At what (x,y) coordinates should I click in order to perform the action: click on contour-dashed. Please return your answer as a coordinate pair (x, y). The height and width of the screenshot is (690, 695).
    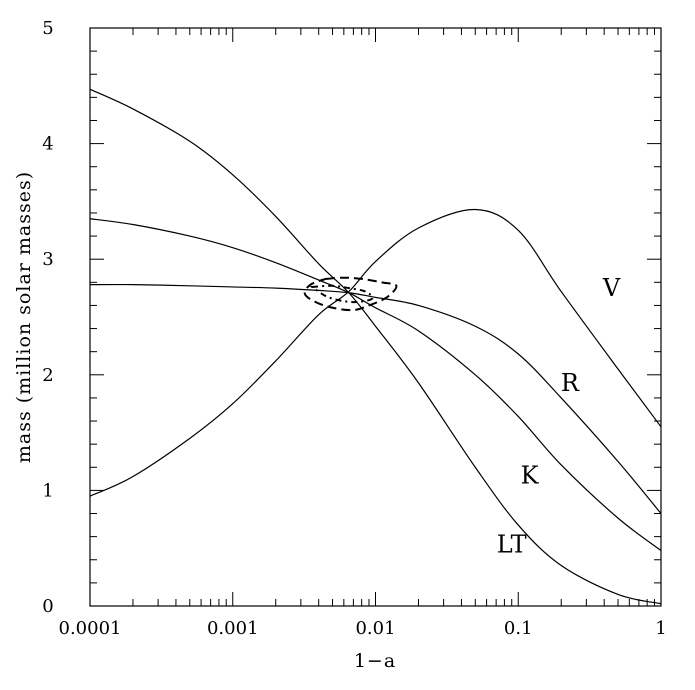
    Looking at the image, I should click on (350, 294).